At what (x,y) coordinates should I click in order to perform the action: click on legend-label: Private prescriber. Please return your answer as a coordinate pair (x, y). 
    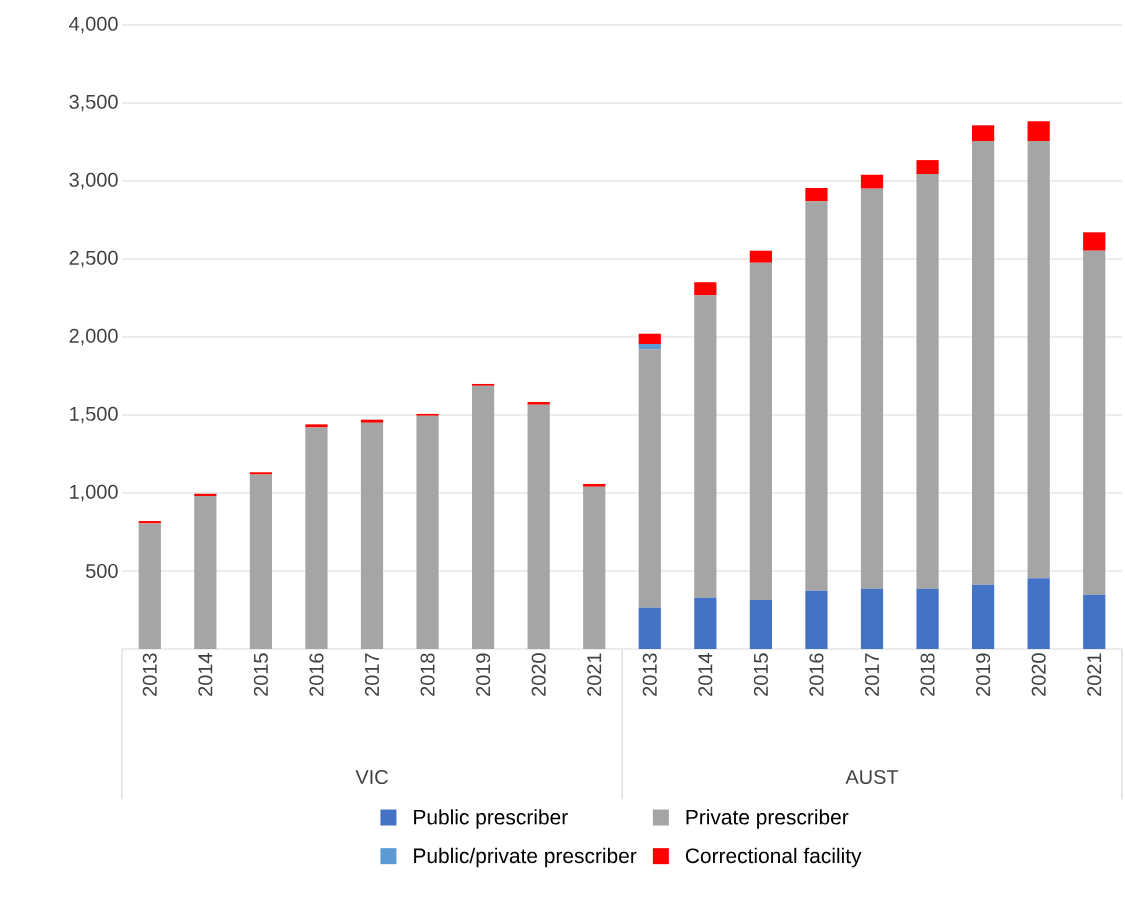
    Looking at the image, I should click on (767, 819).